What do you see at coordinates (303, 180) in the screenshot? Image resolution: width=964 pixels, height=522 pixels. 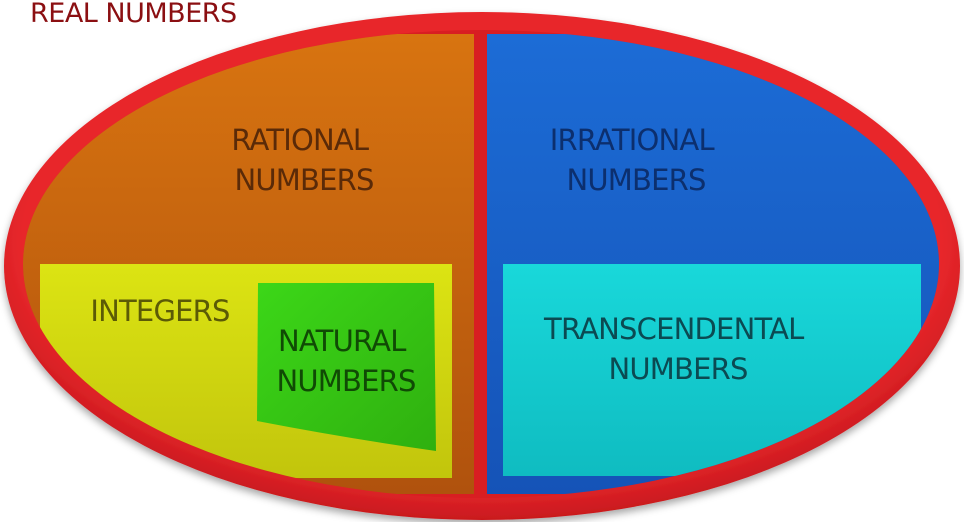 I see `rational-label-line2: NUMBERS` at bounding box center [303, 180].